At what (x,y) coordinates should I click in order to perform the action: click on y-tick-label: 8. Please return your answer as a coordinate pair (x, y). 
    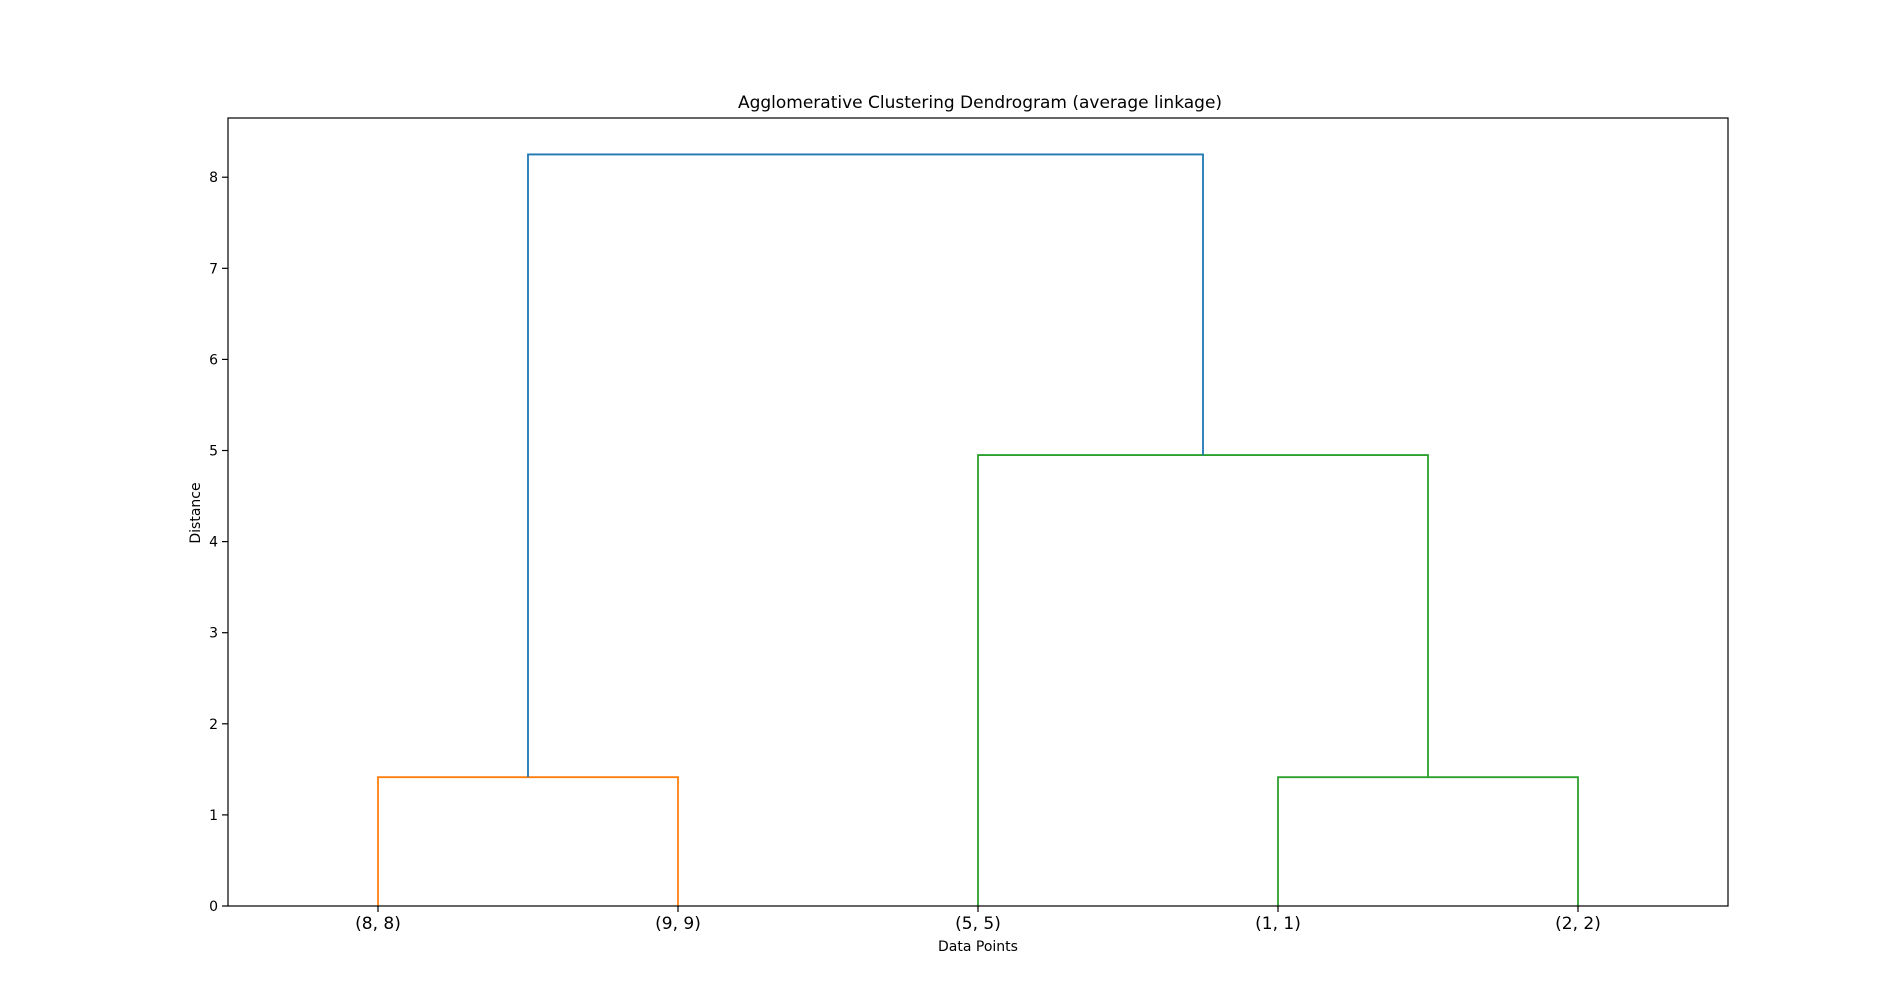
    Looking at the image, I should click on (213, 178).